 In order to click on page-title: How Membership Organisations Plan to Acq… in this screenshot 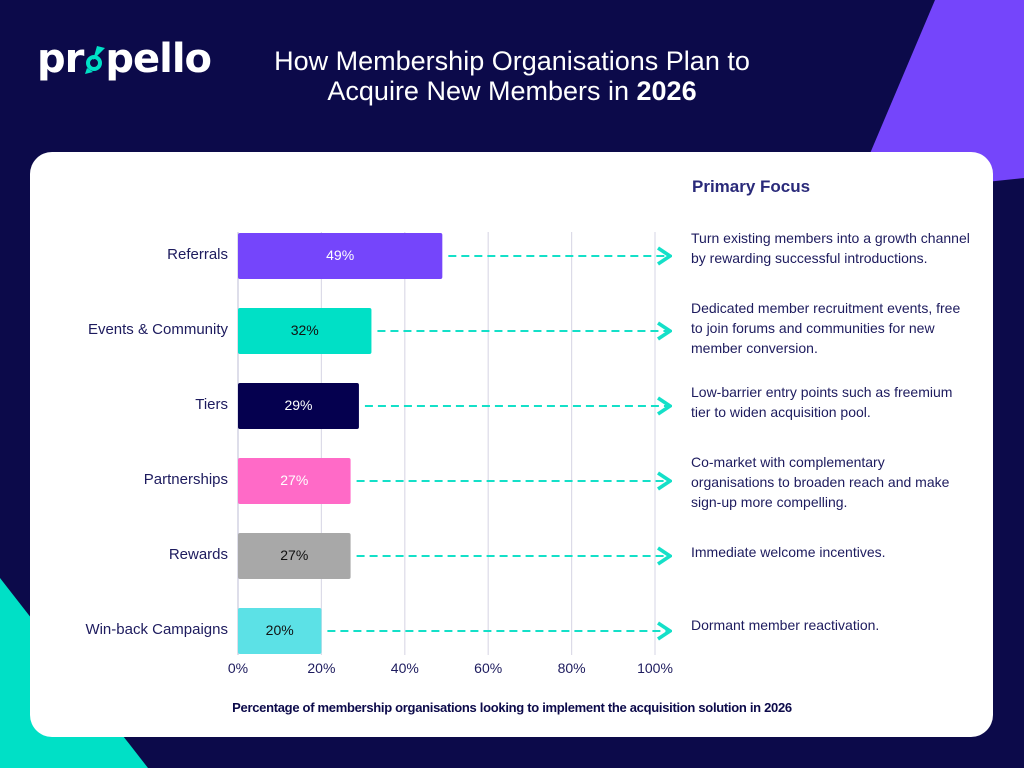, I will do `click(512, 76)`.